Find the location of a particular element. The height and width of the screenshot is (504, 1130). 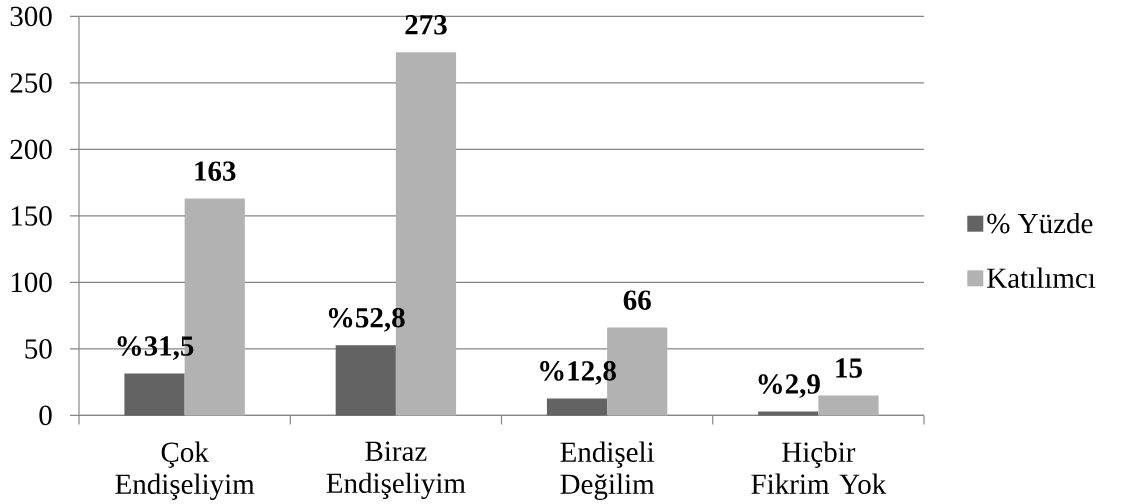

data-label: 163 is located at coordinates (215, 171).